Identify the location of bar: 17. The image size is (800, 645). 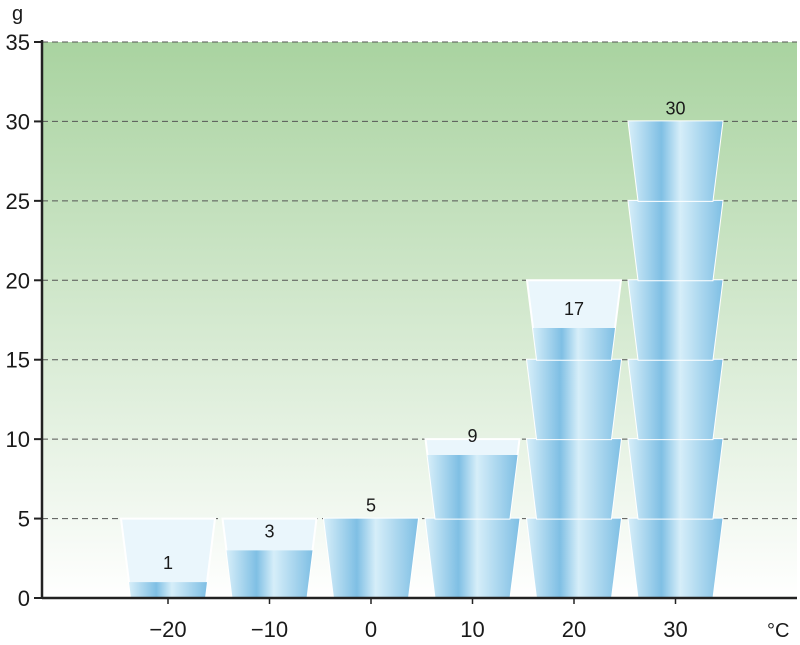
(574, 439).